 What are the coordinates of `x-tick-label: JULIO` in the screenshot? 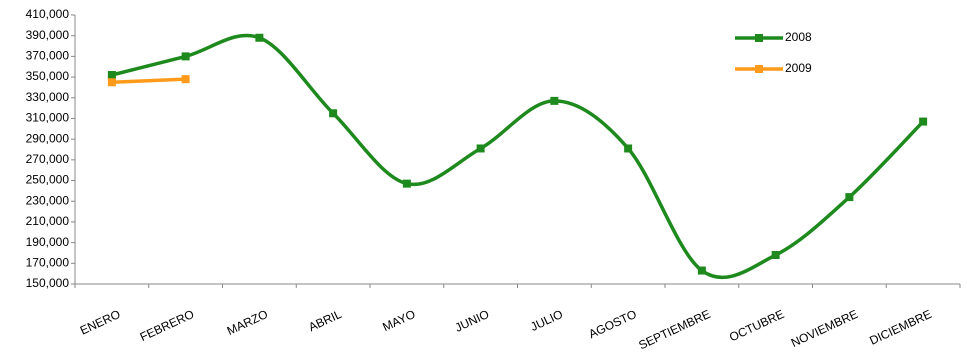 It's located at (546, 320).